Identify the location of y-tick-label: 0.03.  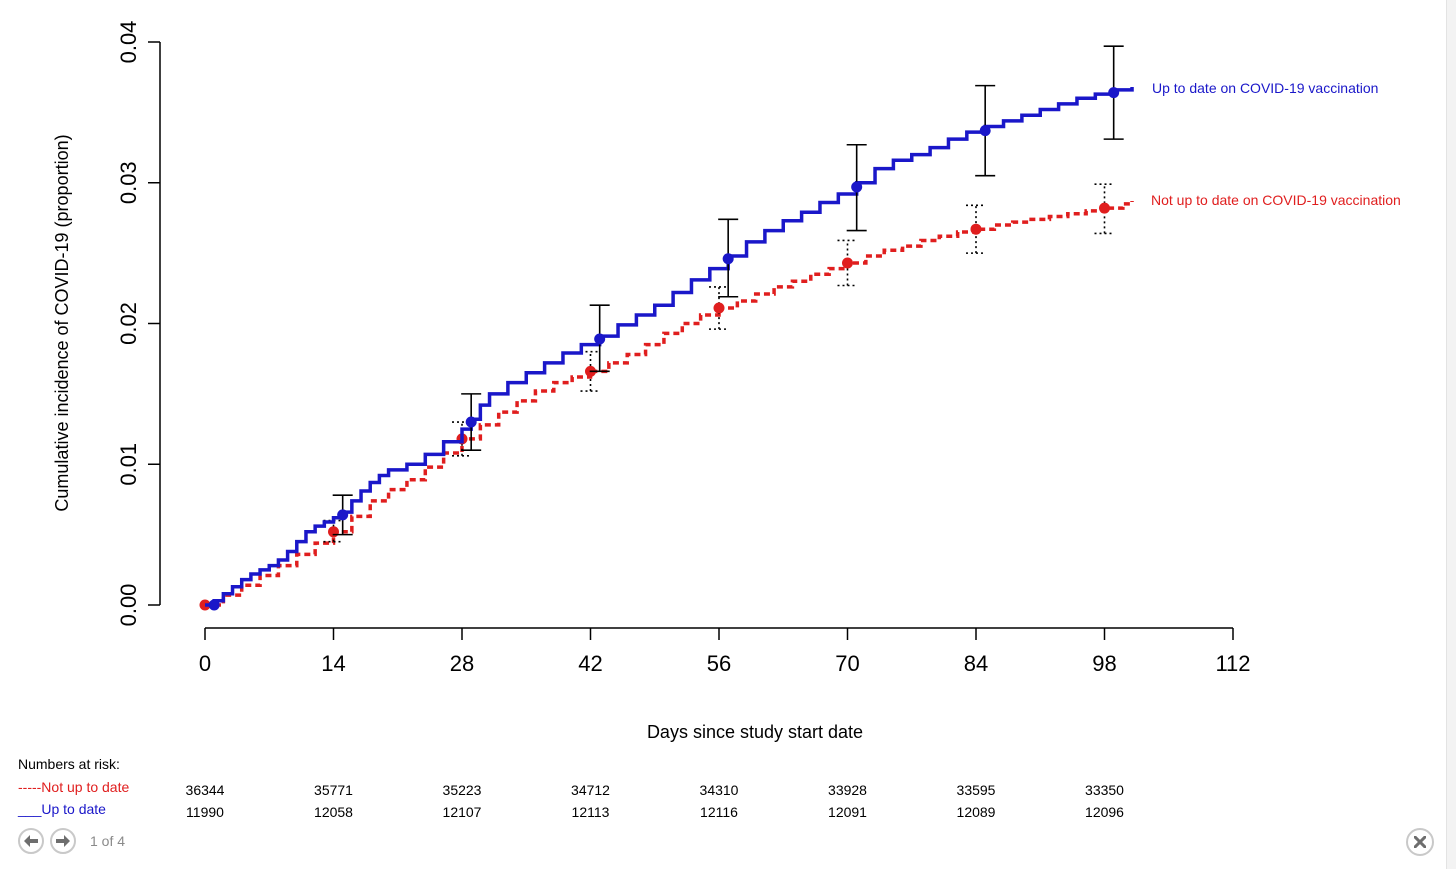
(128, 182).